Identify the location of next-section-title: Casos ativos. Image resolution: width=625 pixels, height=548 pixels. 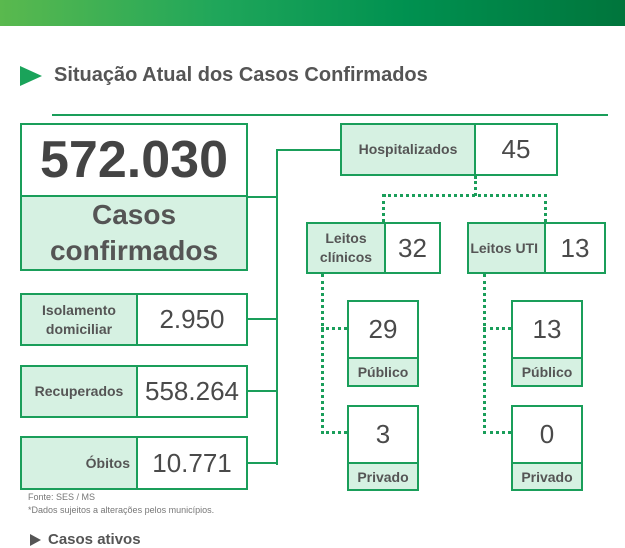
(94, 539).